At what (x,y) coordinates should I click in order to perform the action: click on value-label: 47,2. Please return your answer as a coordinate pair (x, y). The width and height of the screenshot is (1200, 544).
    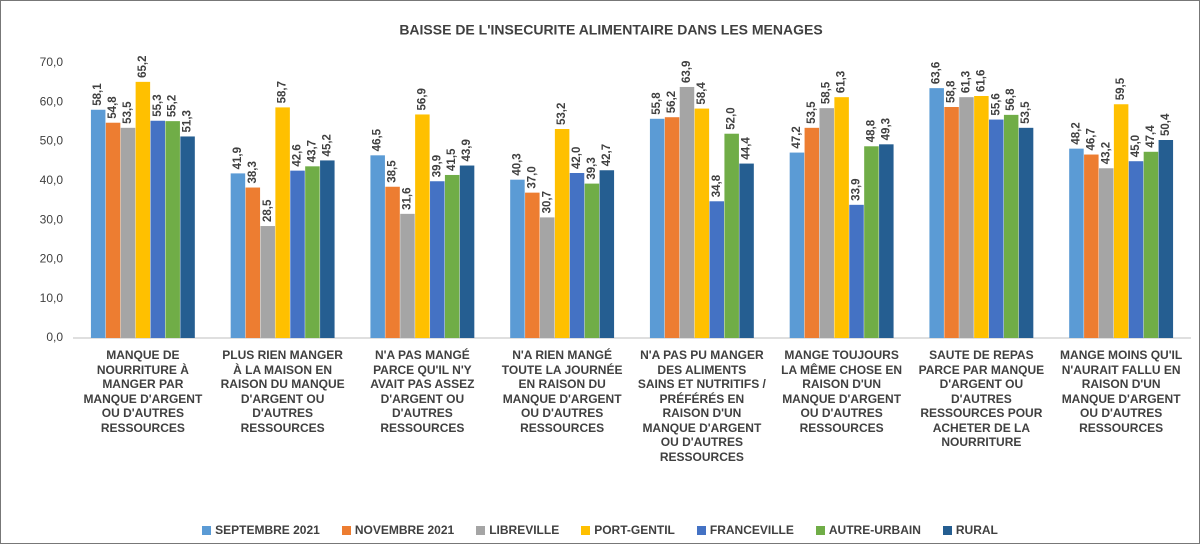
    Looking at the image, I should click on (797, 137).